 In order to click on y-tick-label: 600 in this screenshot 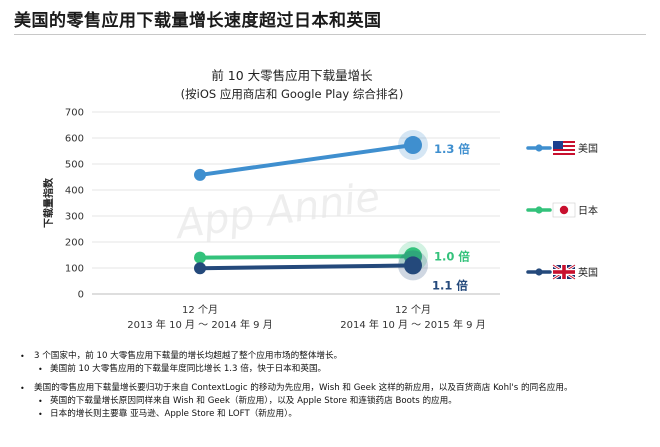, I will do `click(74, 139)`.